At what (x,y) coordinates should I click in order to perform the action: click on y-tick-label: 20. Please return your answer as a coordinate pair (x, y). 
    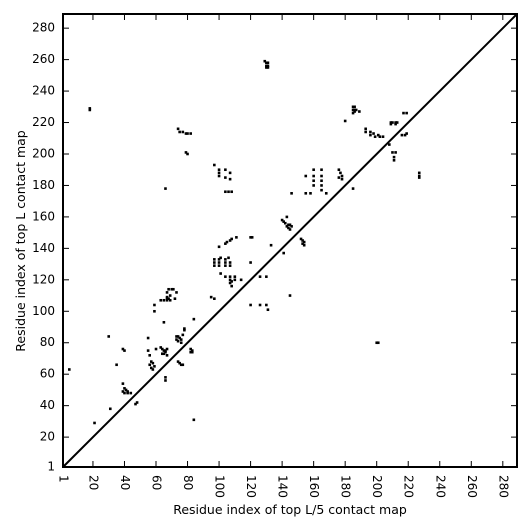
    Looking at the image, I should click on (47, 437).